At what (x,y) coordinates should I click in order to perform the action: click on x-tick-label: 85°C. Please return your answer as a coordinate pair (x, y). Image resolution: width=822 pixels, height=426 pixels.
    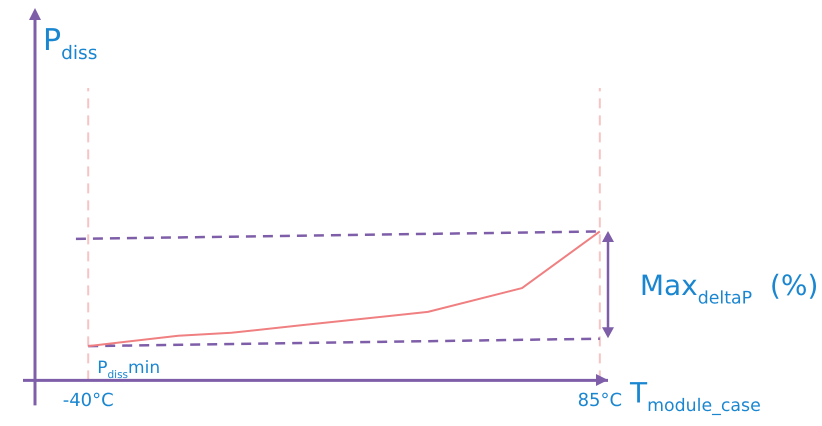
    Looking at the image, I should click on (600, 400).